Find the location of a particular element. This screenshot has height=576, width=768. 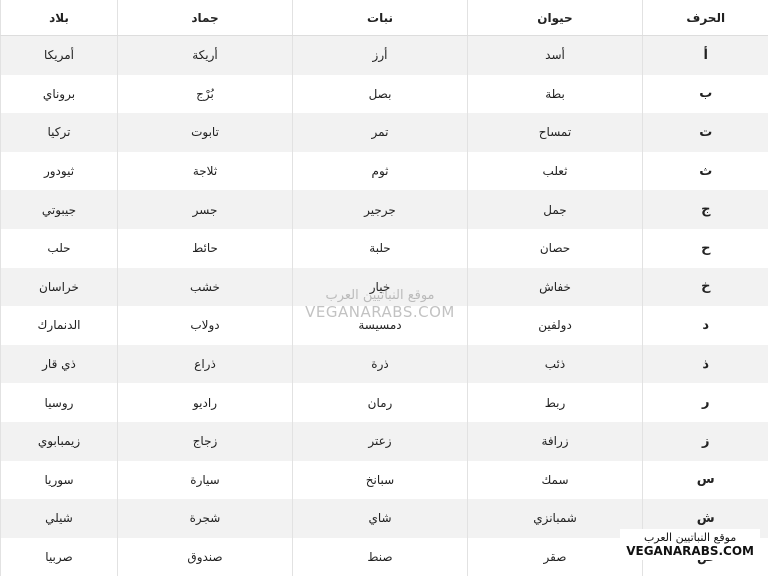

cell: تمر is located at coordinates (380, 132).